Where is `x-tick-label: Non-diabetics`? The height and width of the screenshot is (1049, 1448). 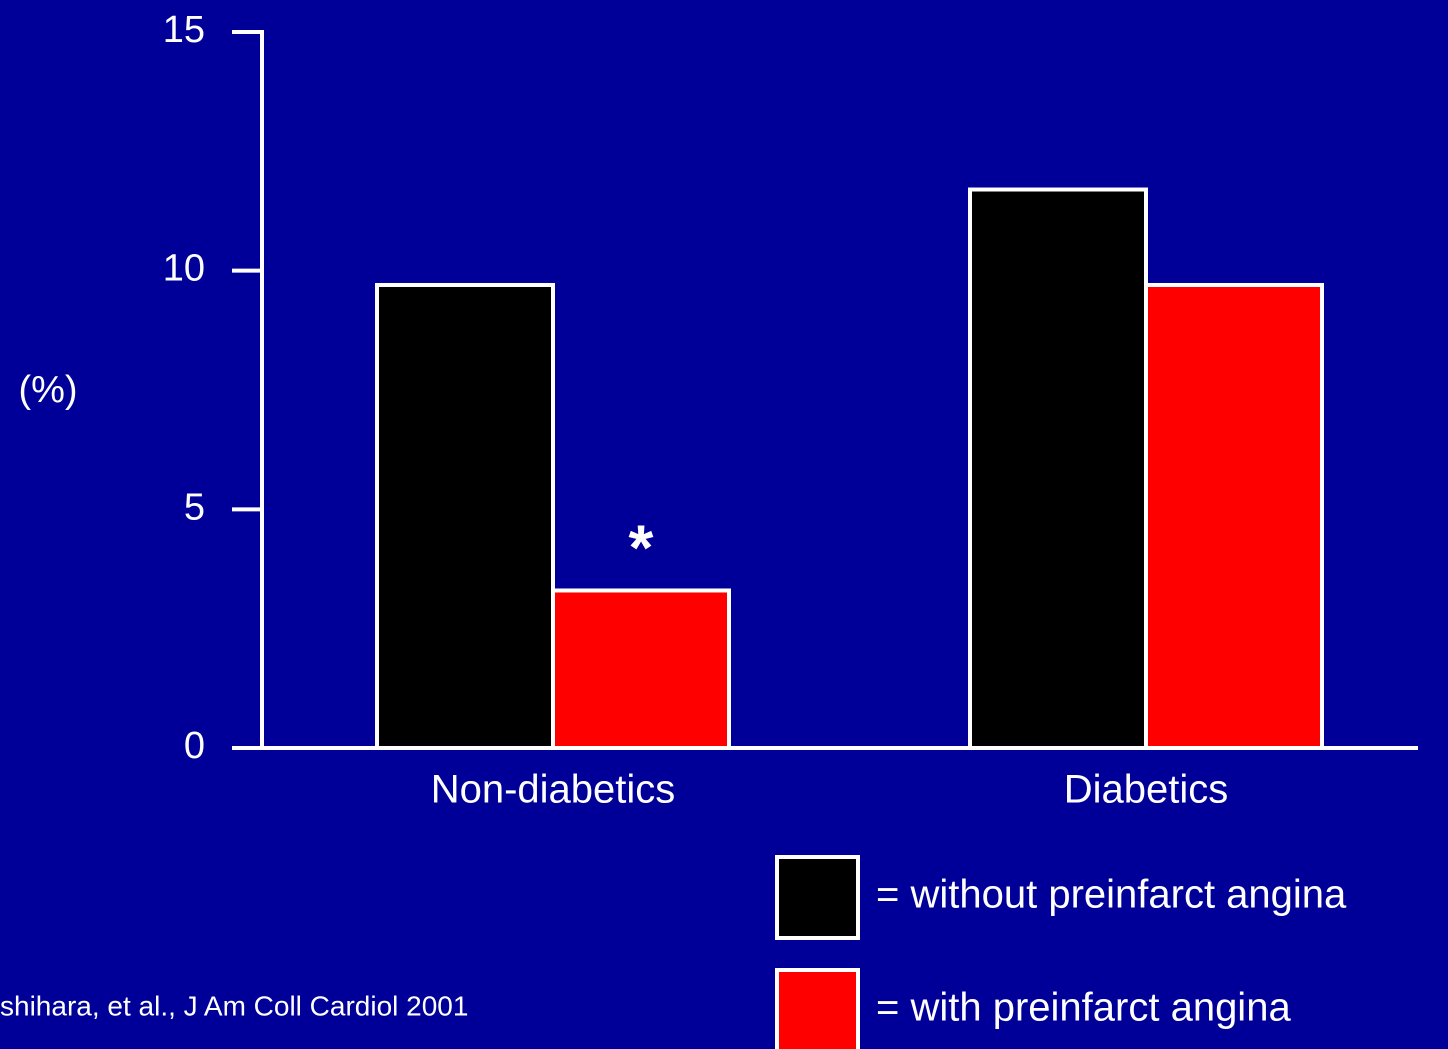
x-tick-label: Non-diabetics is located at coordinates (553, 790).